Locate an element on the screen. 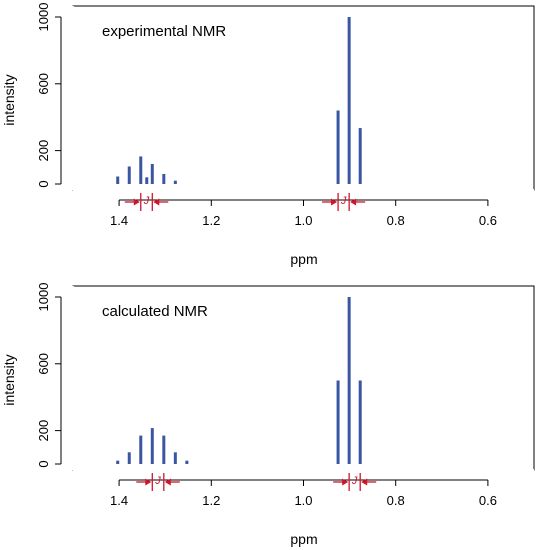 The width and height of the screenshot is (543, 550). chart-title: calculated NMR is located at coordinates (155, 311).